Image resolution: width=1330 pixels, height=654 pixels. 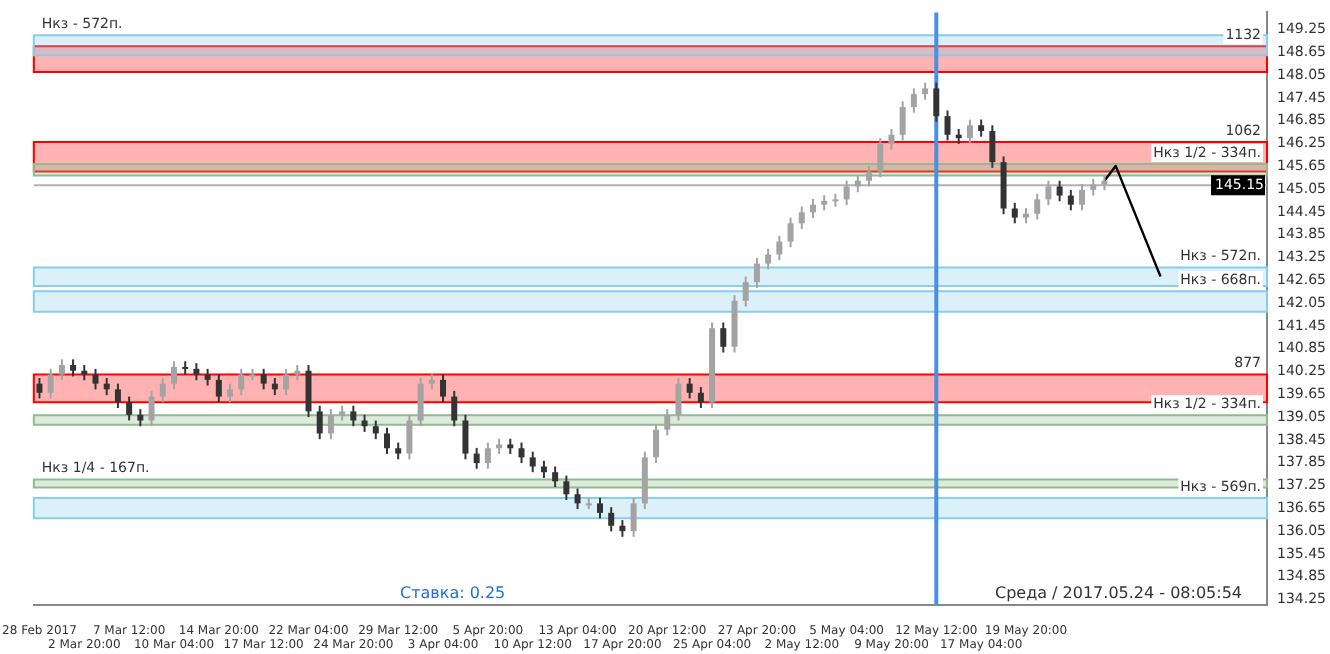 What do you see at coordinates (453, 593) in the screenshot?
I see `annotation: Ставка: 0.25` at bounding box center [453, 593].